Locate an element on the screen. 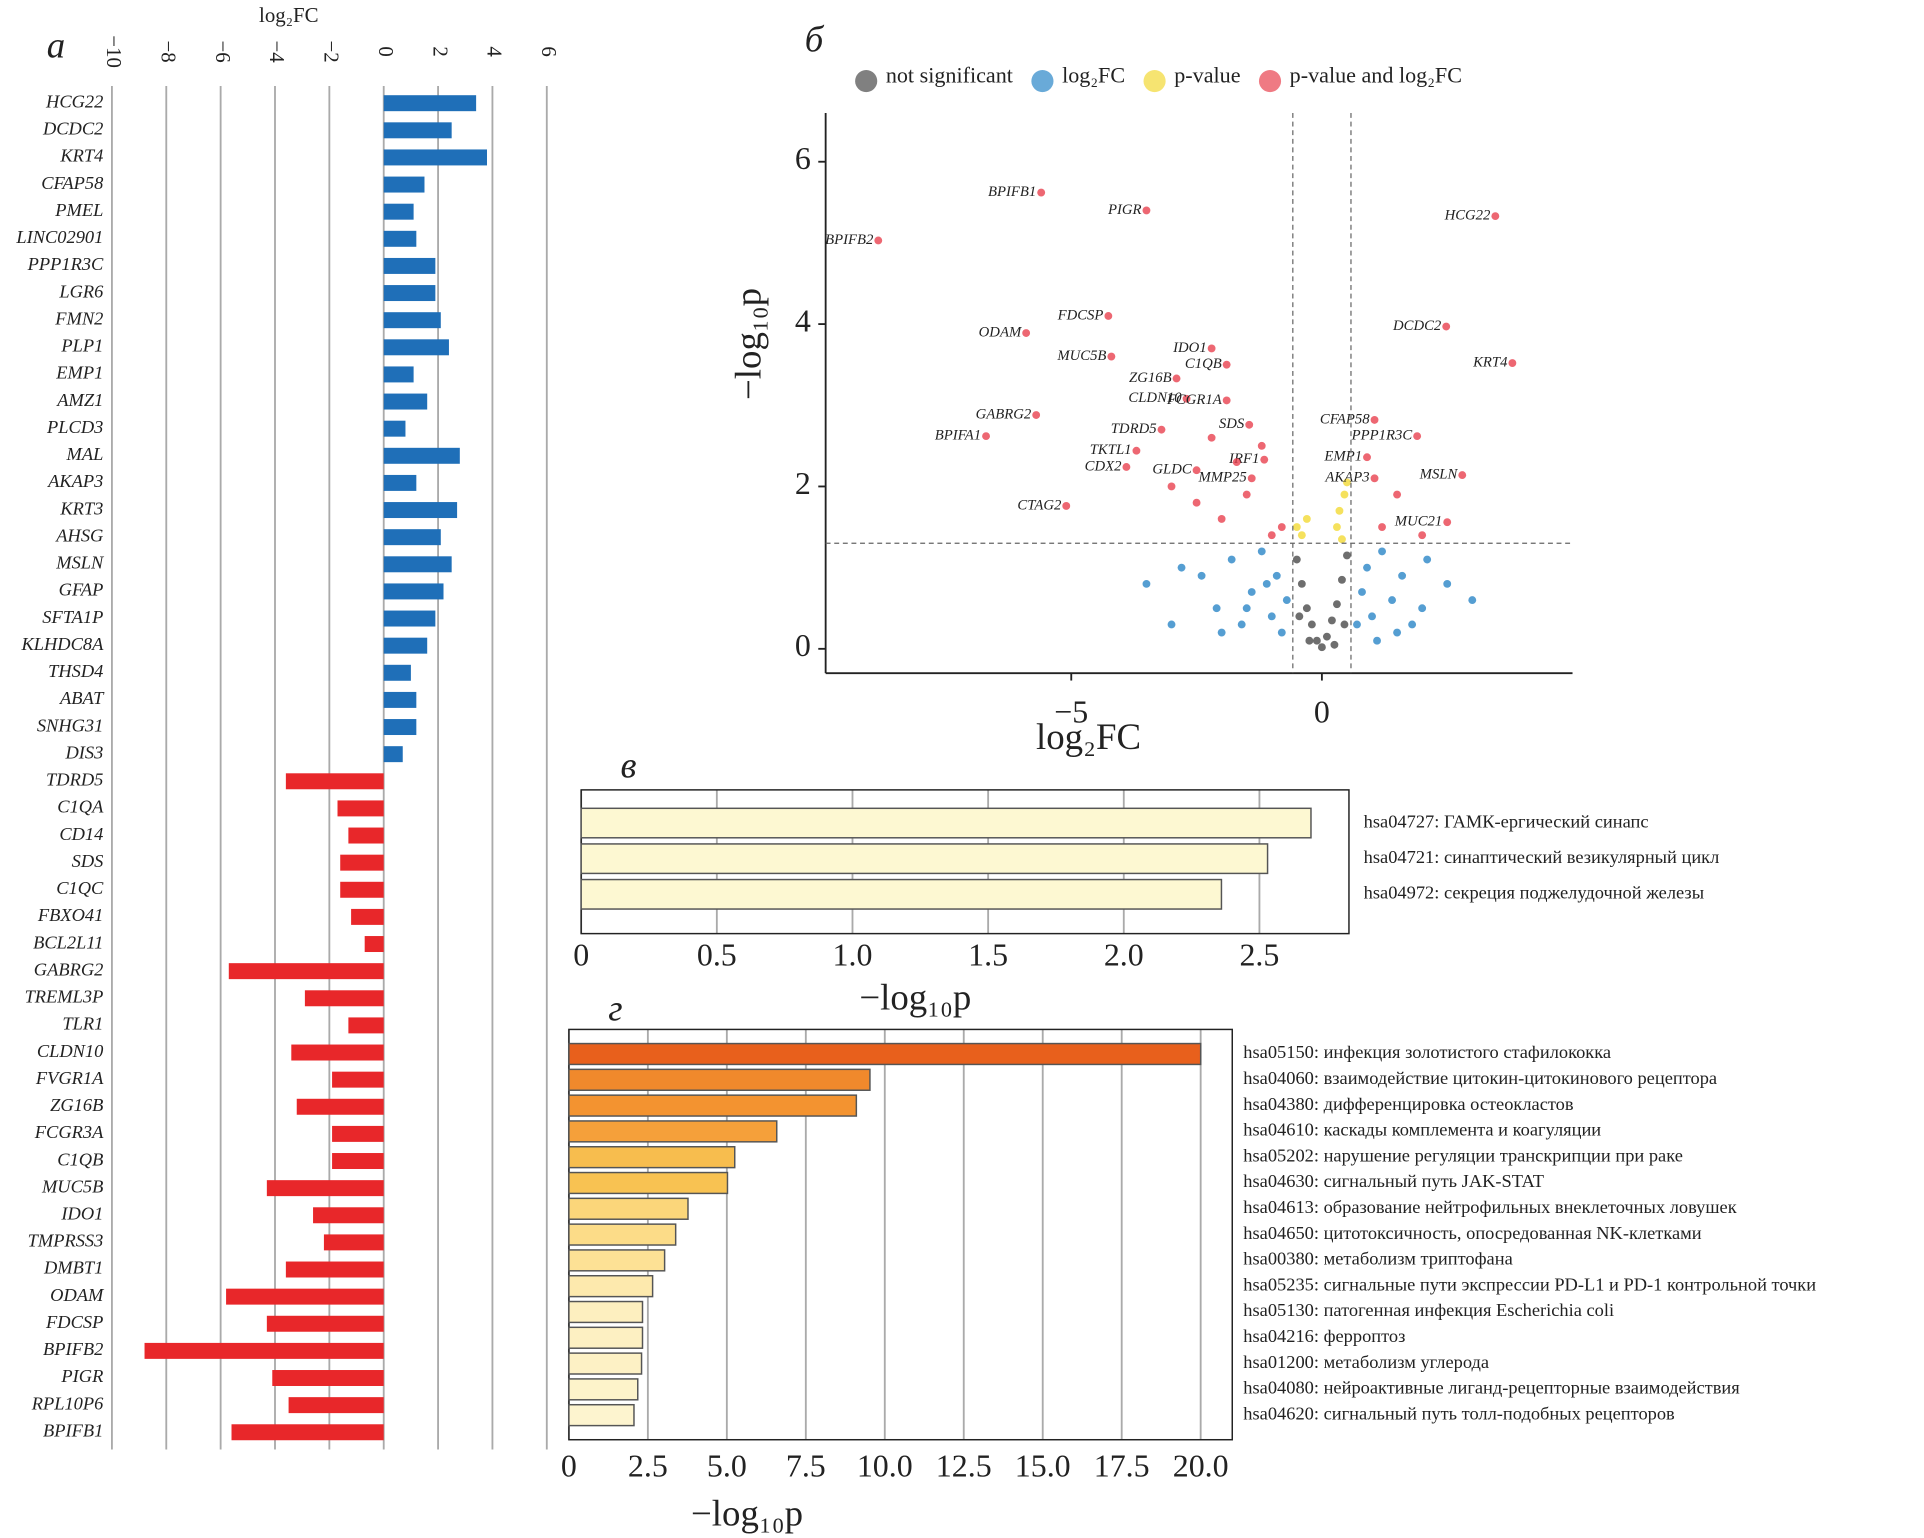  category-label: FMN2 is located at coordinates (78, 318).